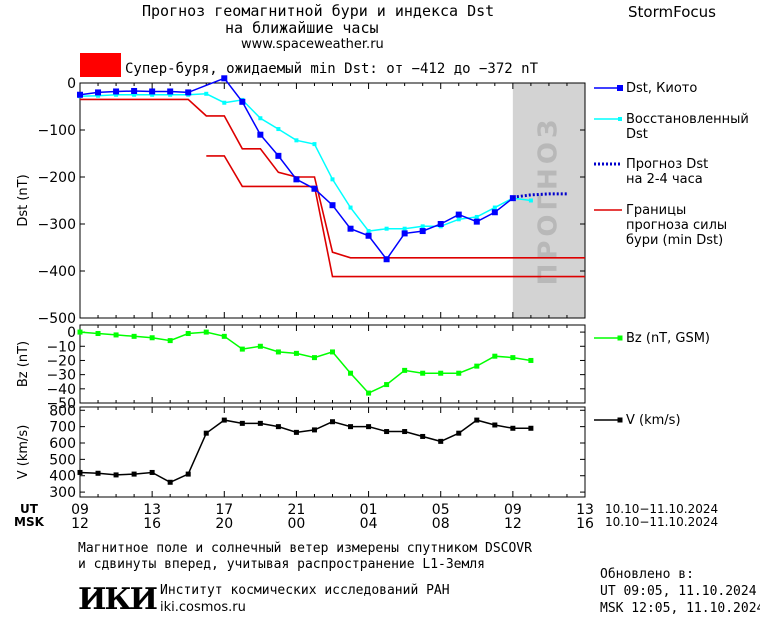 The image size is (760, 620). Describe the element at coordinates (305, 590) in the screenshot. I see `institute-name: Институт космических исследований РАН` at that location.